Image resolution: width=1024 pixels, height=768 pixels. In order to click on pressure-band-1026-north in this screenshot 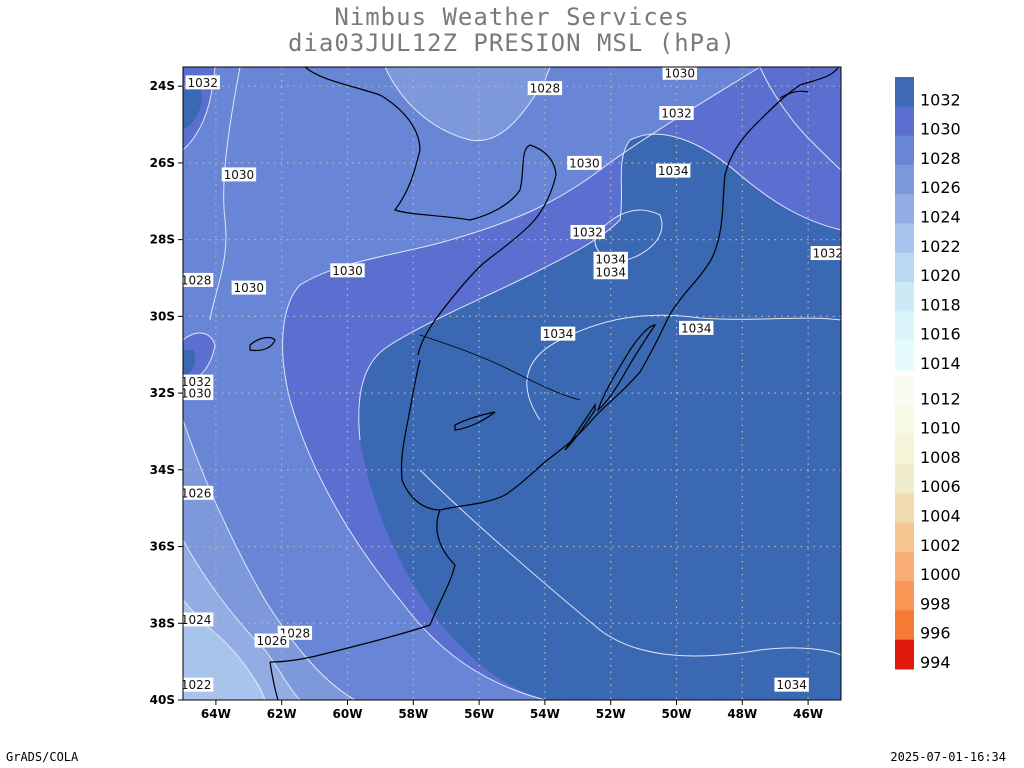, I will do `click(467, 104)`.